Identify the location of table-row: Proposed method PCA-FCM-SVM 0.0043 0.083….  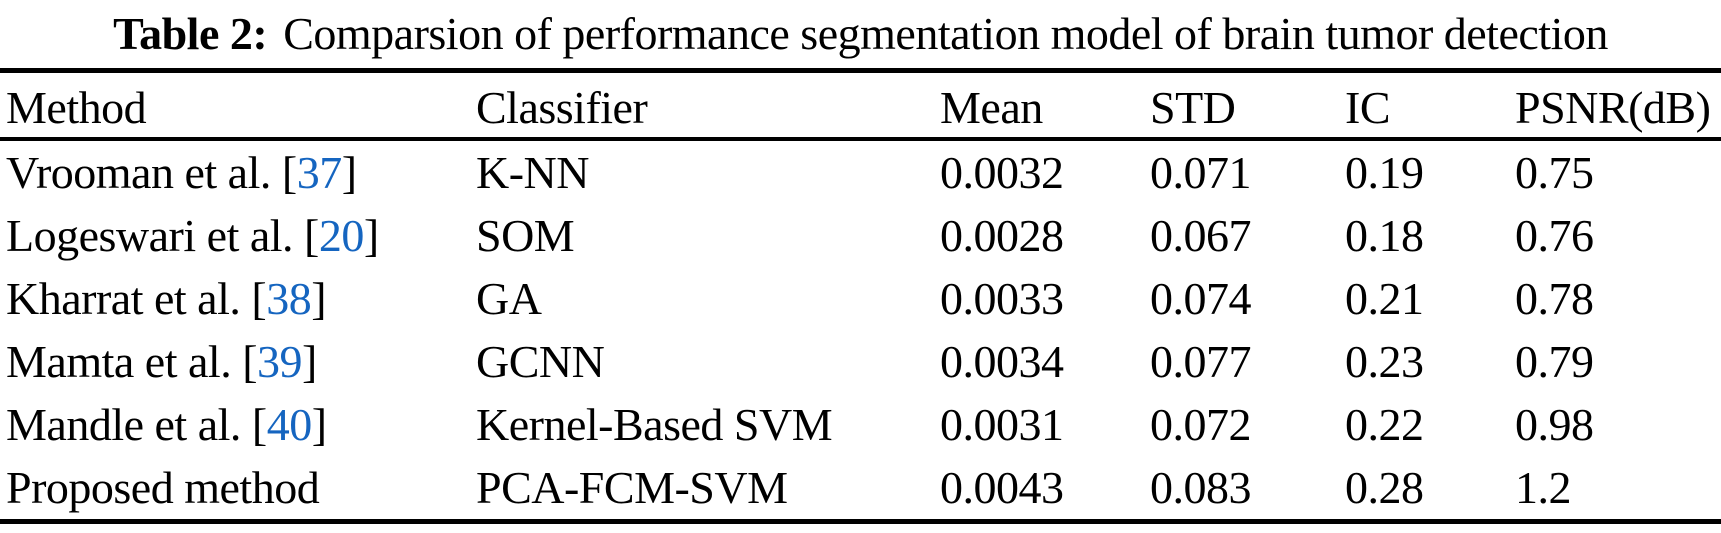
(860, 487).